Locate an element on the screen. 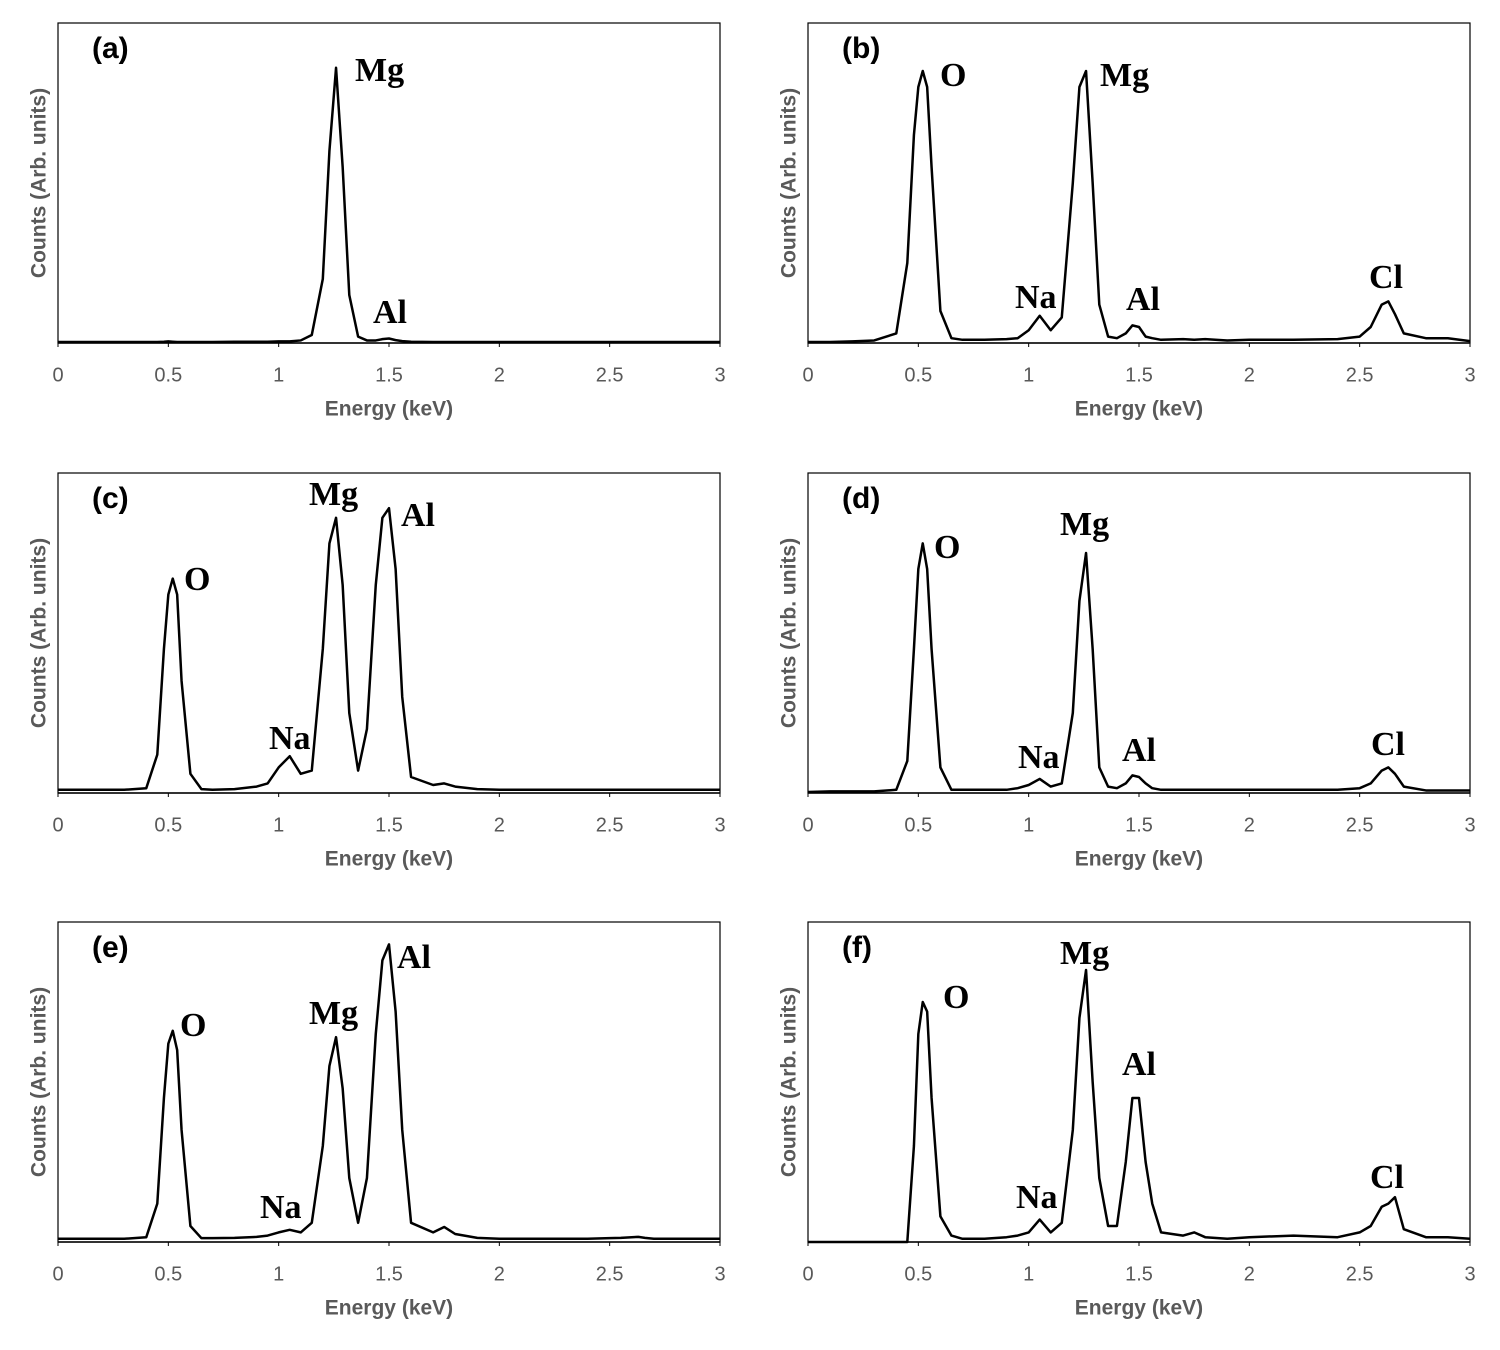 Image resolution: width=1500 pixels, height=1350 pixels. panel-label: (f) is located at coordinates (857, 947).